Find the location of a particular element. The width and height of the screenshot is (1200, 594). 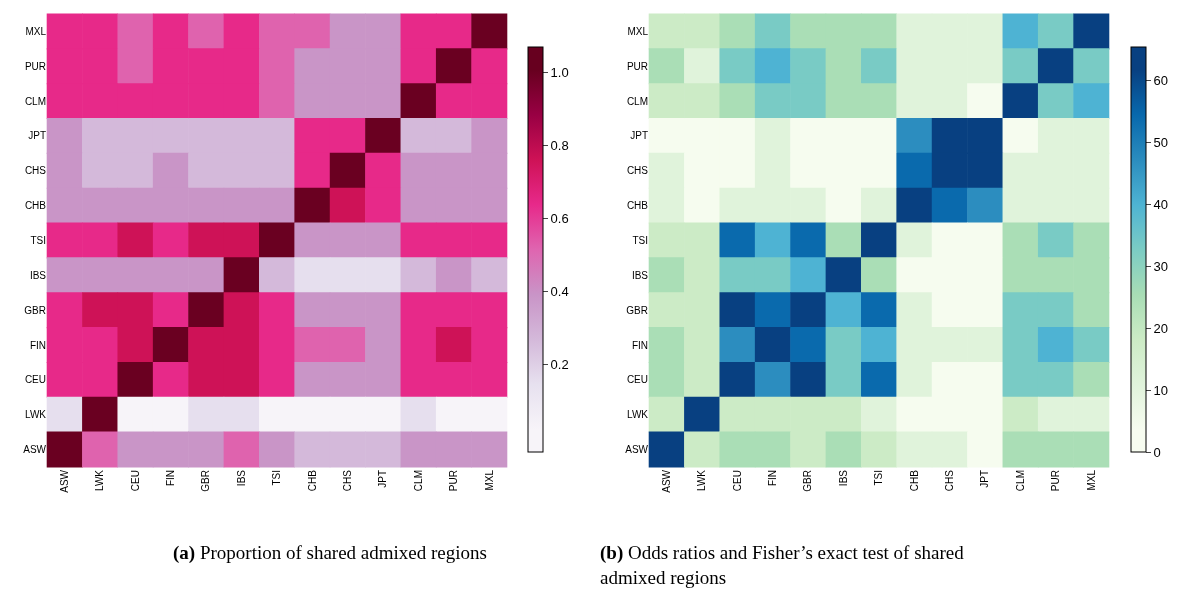

color-bar-label: 0.4 is located at coordinates (559, 292).